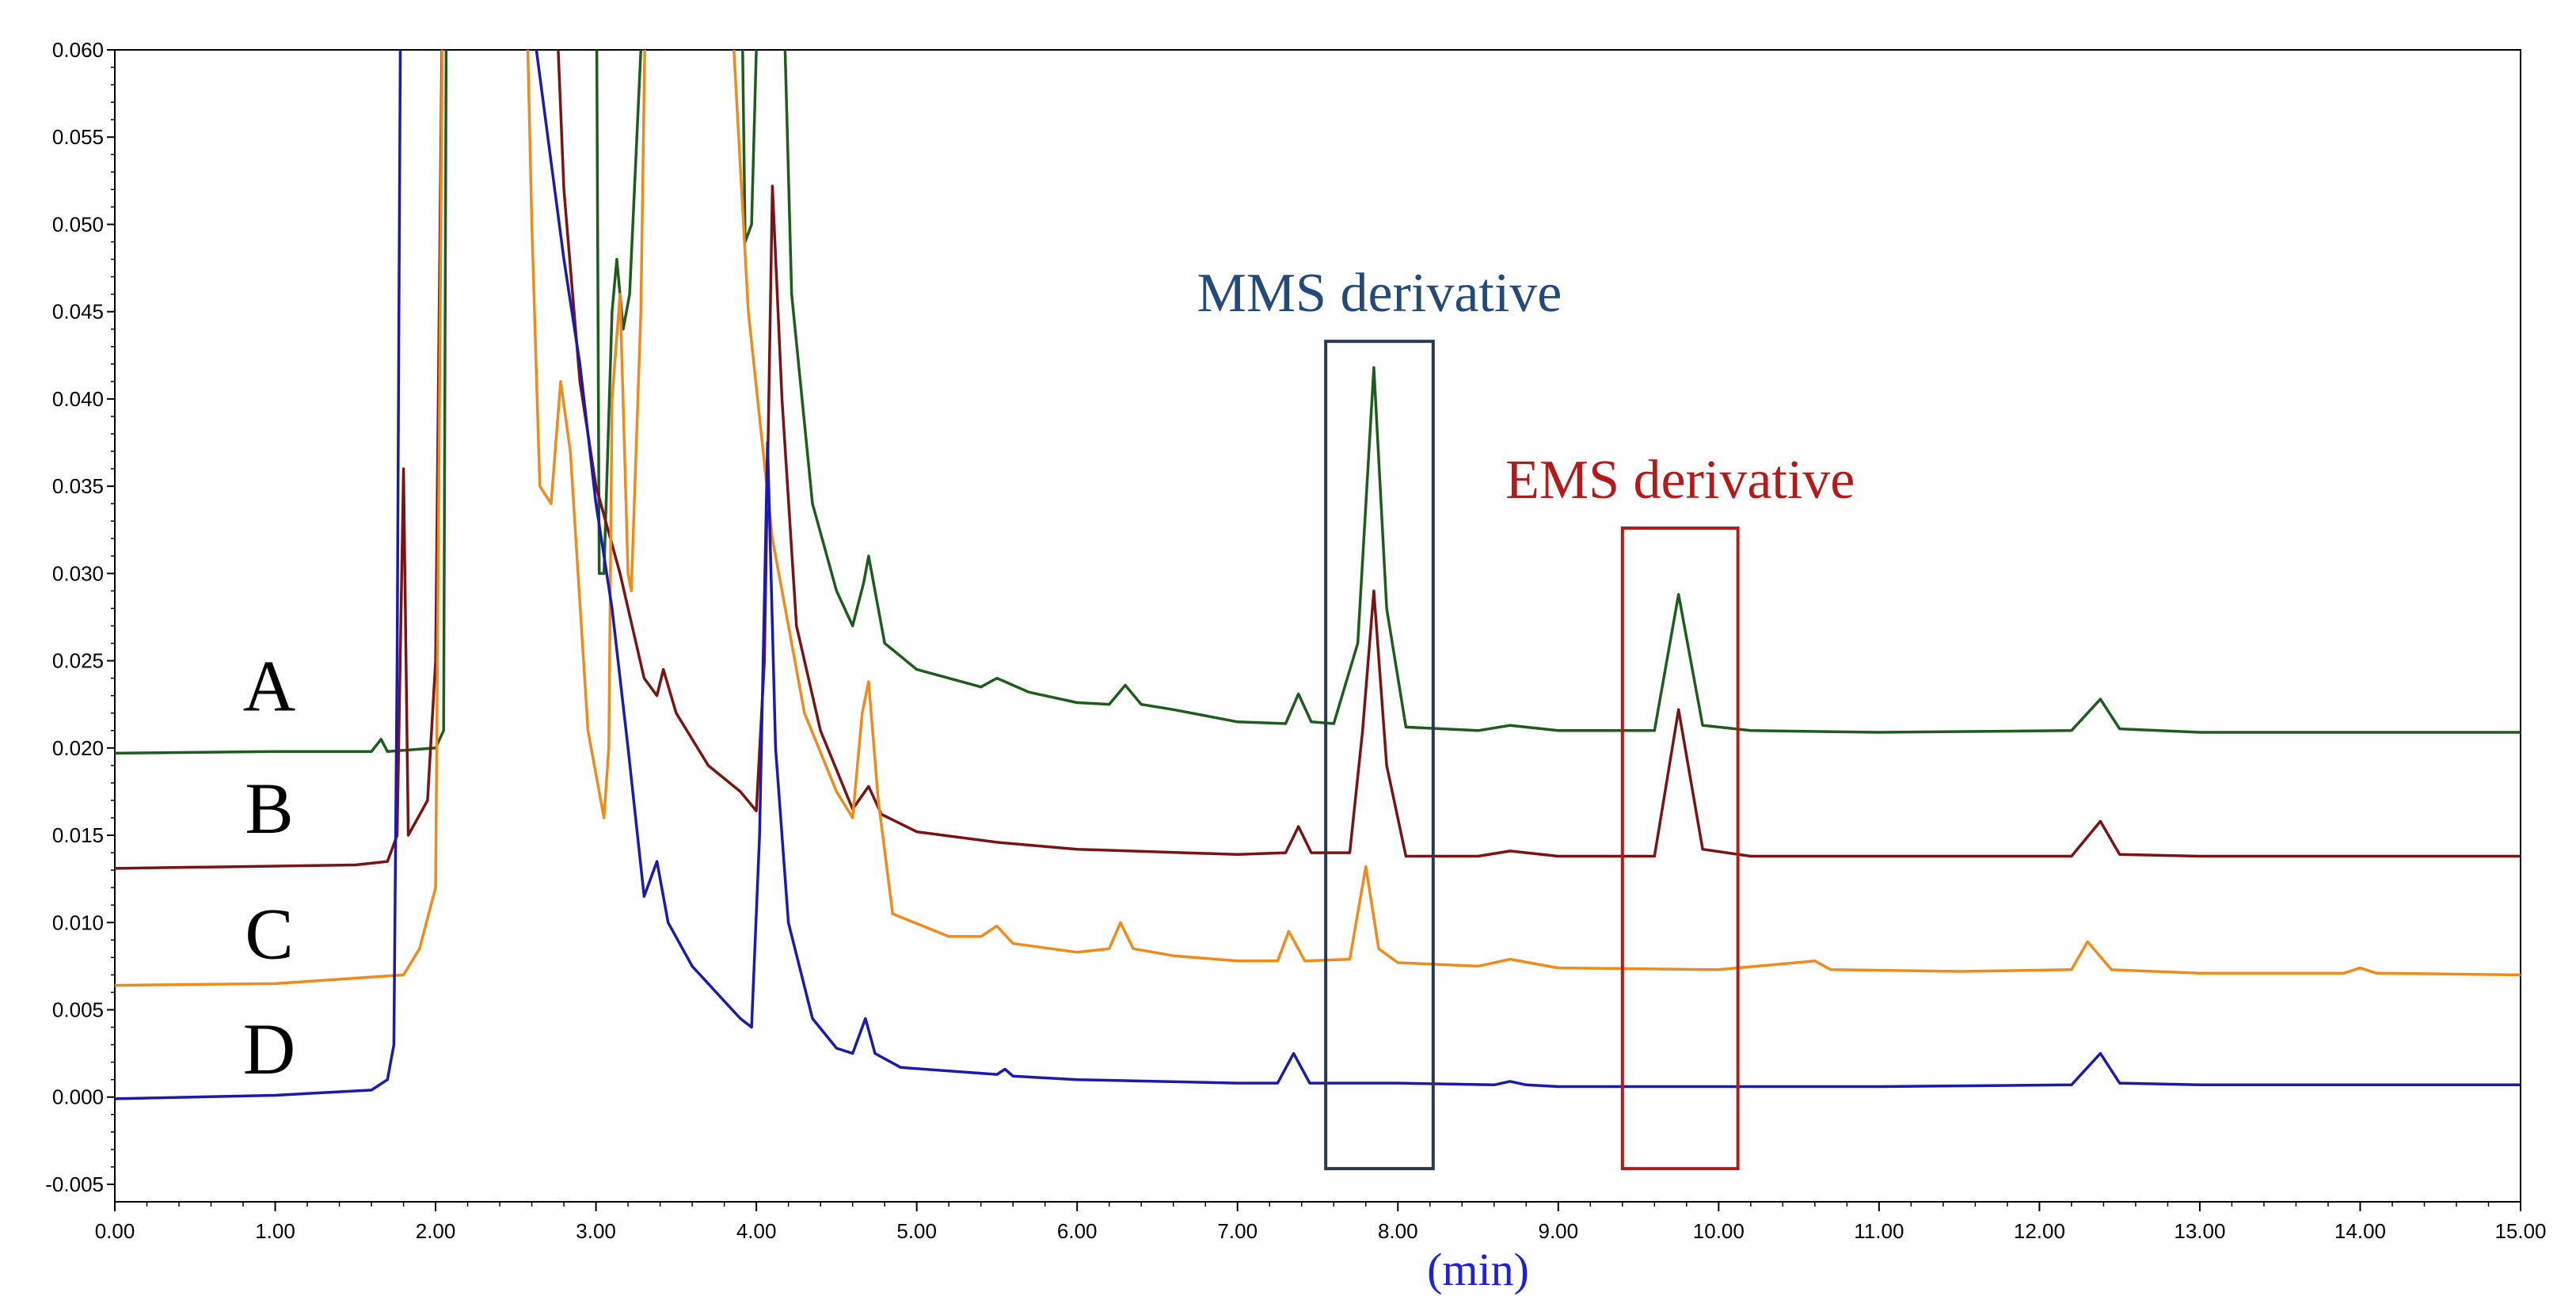 The width and height of the screenshot is (2576, 1296). Describe the element at coordinates (78, 486) in the screenshot. I see `y-tick-label: 0.035` at that location.